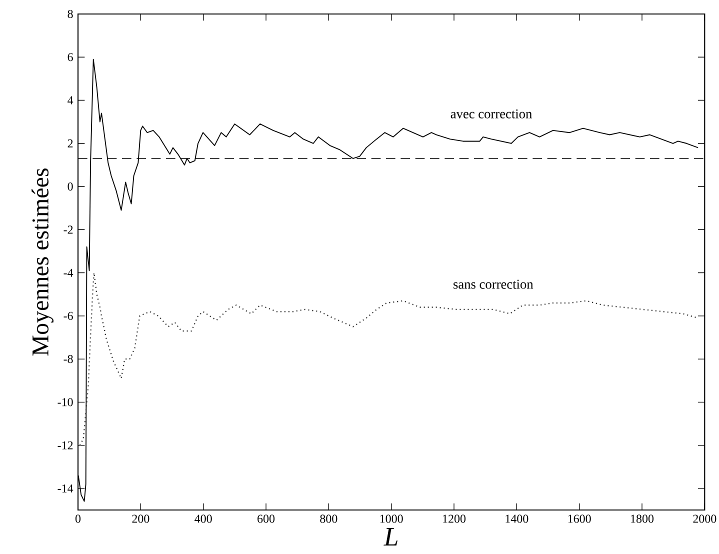 The width and height of the screenshot is (719, 554). Describe the element at coordinates (704, 518) in the screenshot. I see `x-tick-label: 2000` at that location.